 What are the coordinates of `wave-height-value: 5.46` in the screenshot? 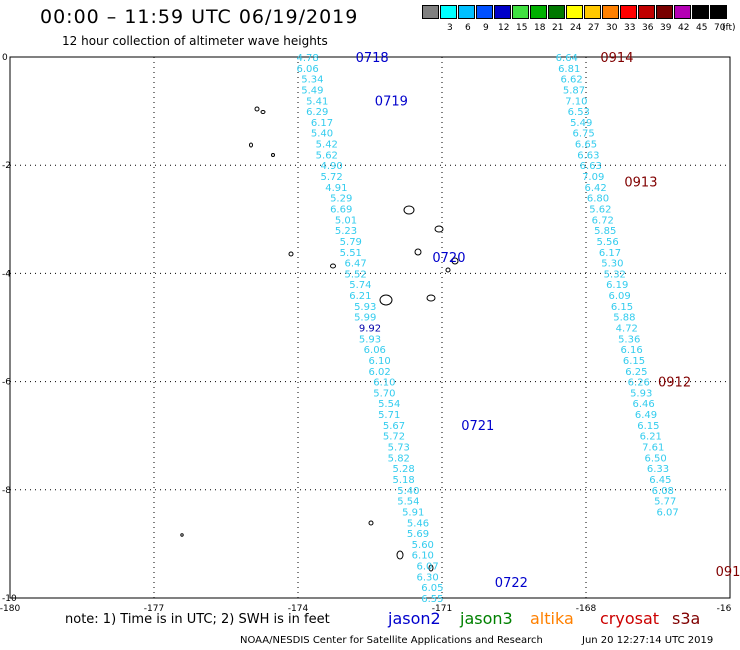 It's located at (418, 523).